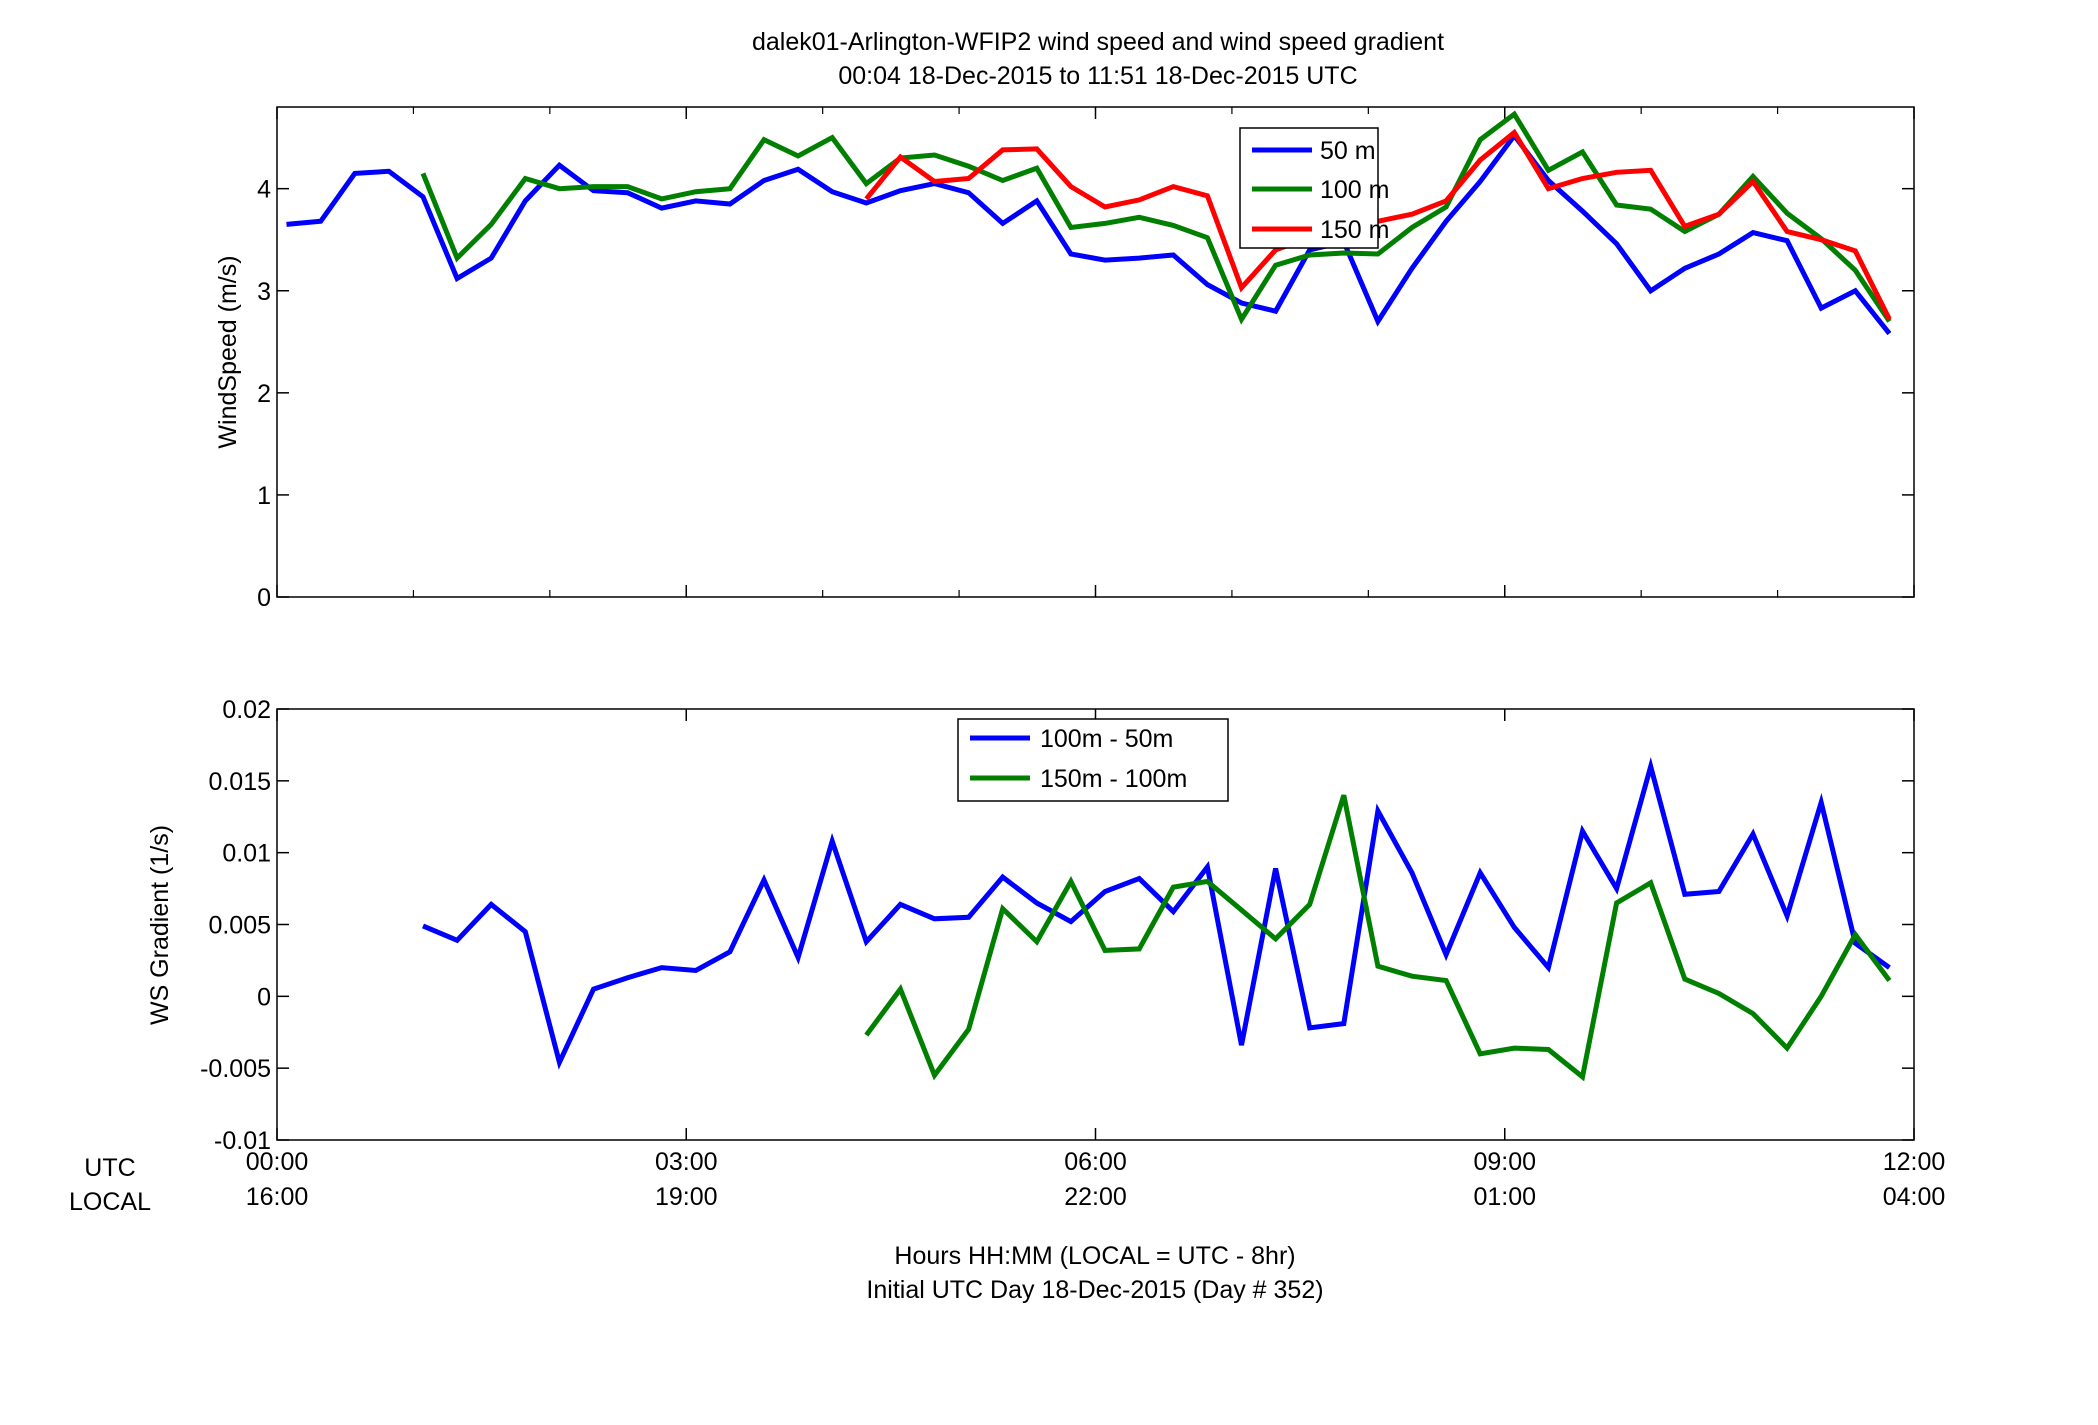 This screenshot has width=2098, height=1425. What do you see at coordinates (1504, 1197) in the screenshot?
I see `x-tick-label-local: 01:00` at bounding box center [1504, 1197].